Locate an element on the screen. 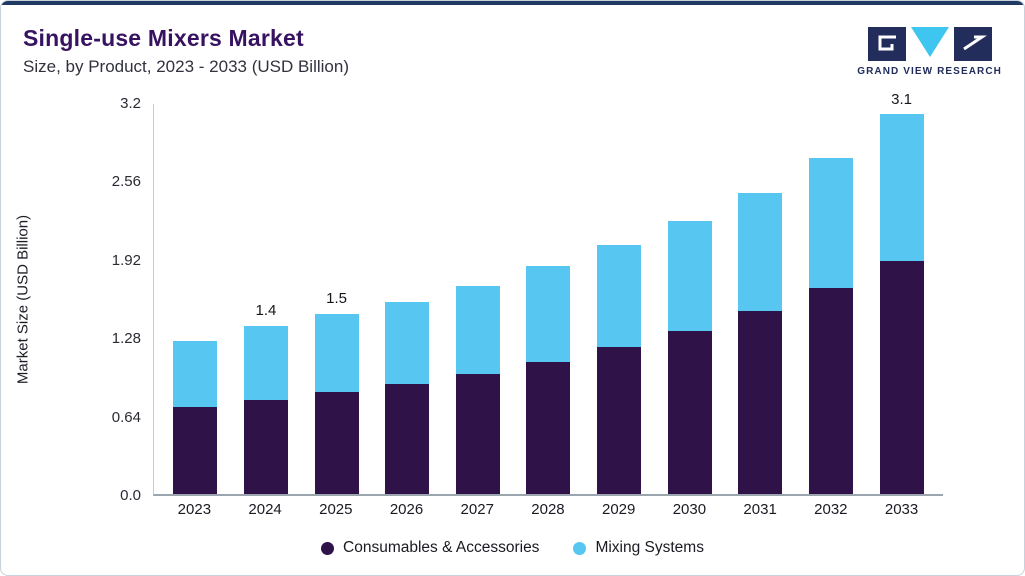 The width and height of the screenshot is (1025, 576). bar-2029 is located at coordinates (619, 299).